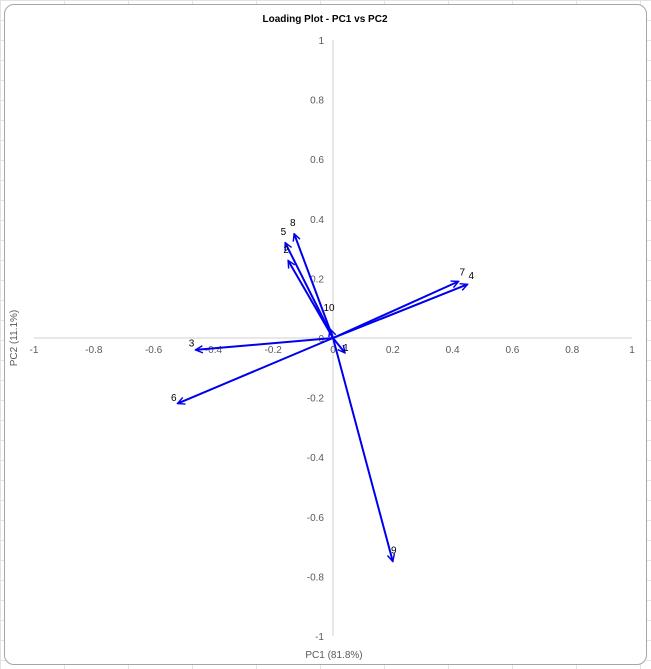  What do you see at coordinates (154, 350) in the screenshot?
I see `x-tick-label: -0.6` at bounding box center [154, 350].